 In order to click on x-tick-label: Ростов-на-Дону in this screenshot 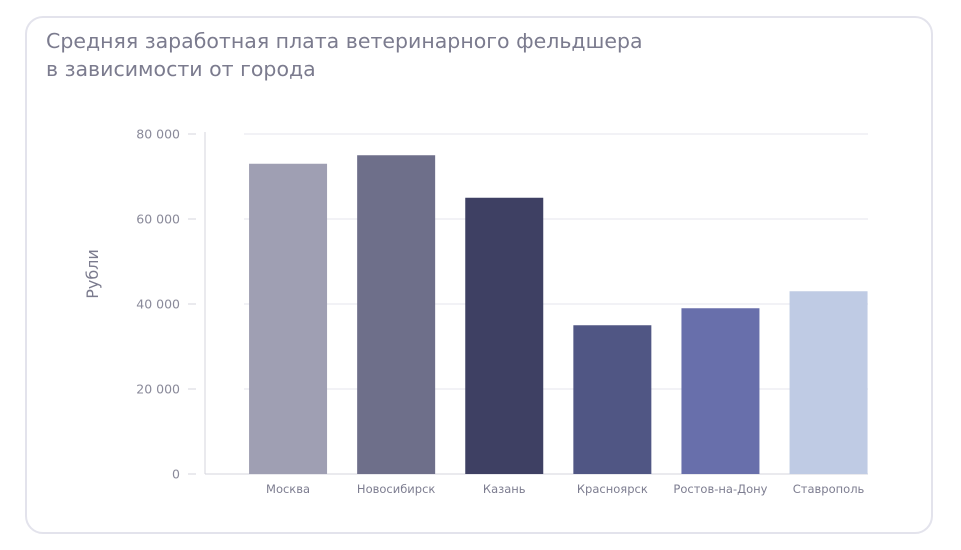, I will do `click(720, 489)`.